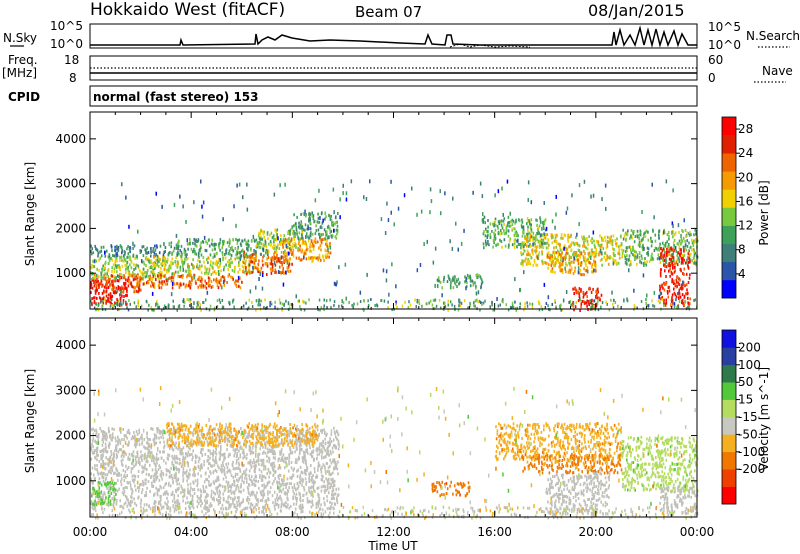  What do you see at coordinates (749, 347) in the screenshot?
I see `colorbar-tick-label: 200` at bounding box center [749, 347].